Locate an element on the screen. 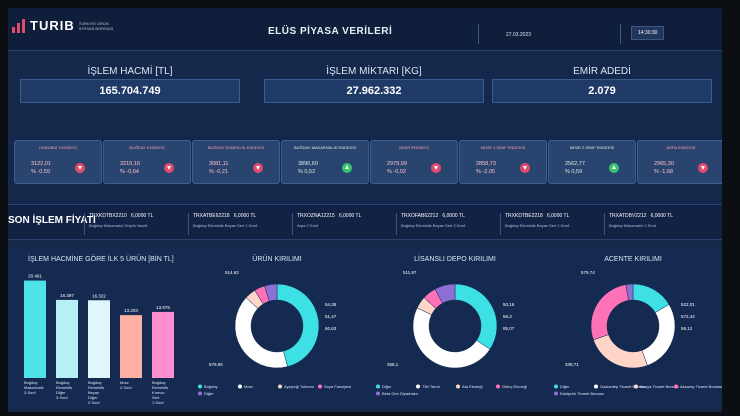 The height and width of the screenshot is (416, 740). legend-label: Eskişehir Ticaret Borsası is located at coordinates (582, 393).